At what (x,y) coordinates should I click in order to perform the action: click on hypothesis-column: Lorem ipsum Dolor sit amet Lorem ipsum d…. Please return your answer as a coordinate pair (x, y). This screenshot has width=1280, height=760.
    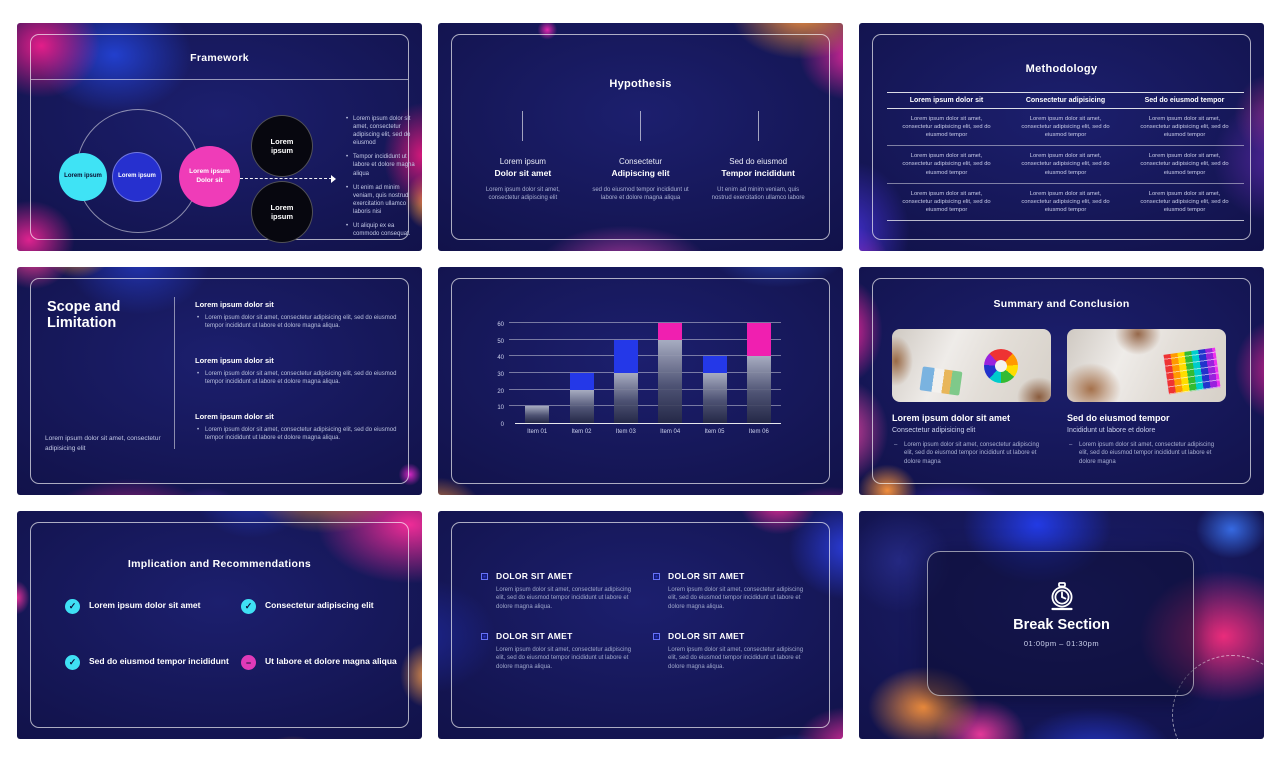
    Looking at the image, I should click on (523, 157).